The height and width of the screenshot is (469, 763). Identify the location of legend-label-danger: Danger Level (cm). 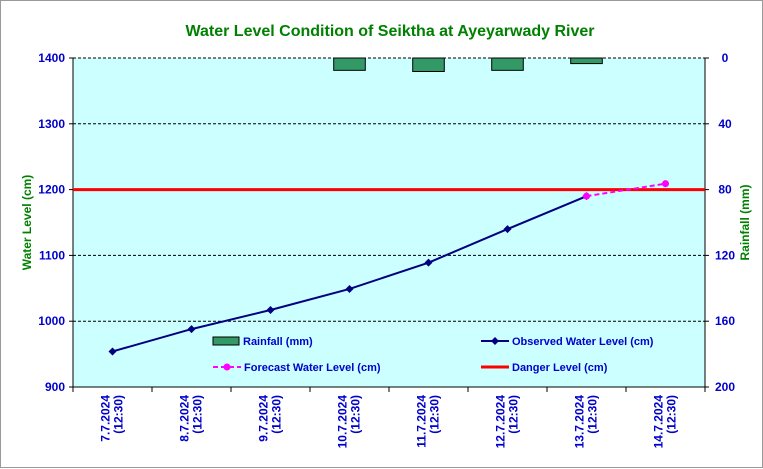
(560, 368).